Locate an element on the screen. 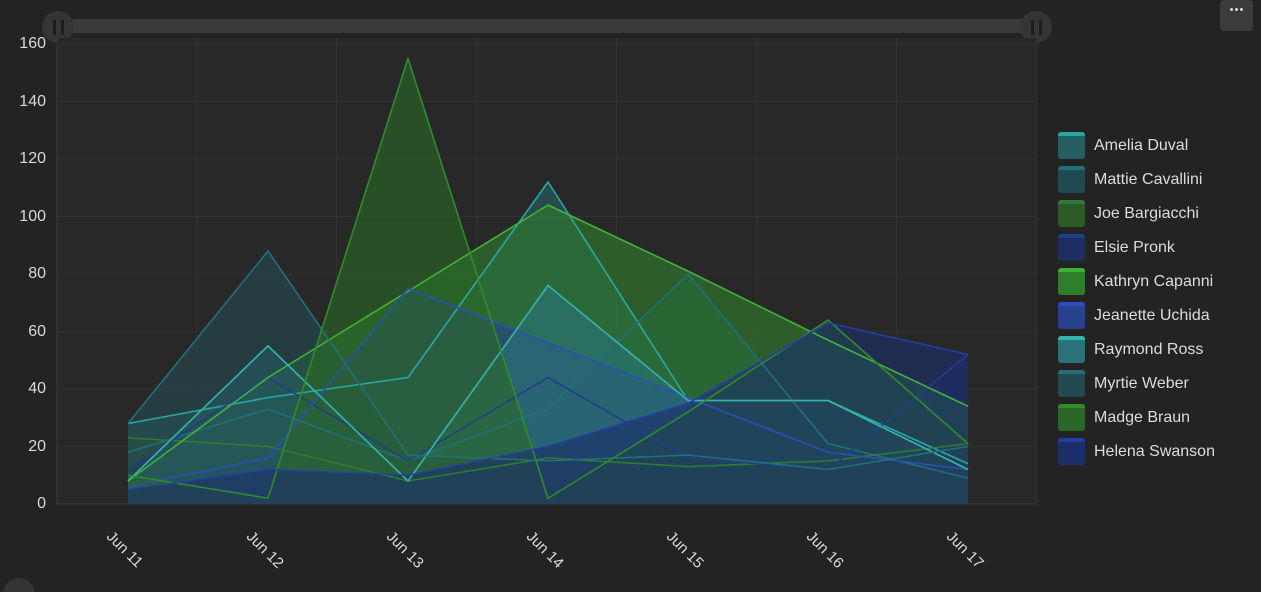 The width and height of the screenshot is (1261, 592). legend-item: Joe Bargiacchi is located at coordinates (1136, 213).